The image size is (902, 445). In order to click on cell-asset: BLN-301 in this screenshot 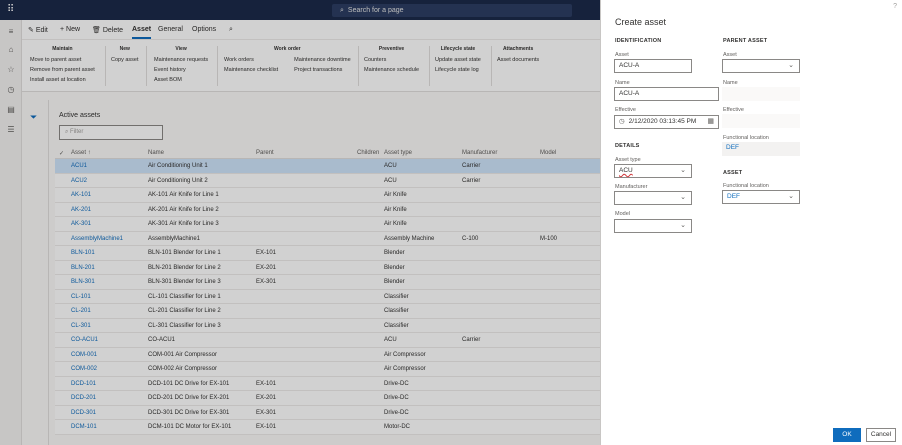, I will do `click(83, 282)`.